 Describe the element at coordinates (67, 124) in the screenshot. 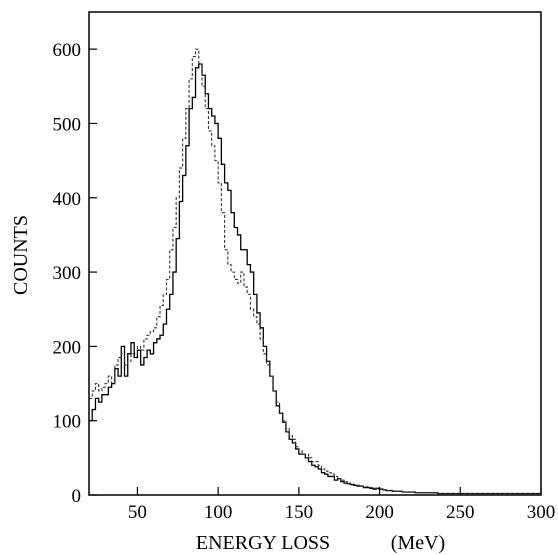

I see `y-tick-label: 500` at that location.